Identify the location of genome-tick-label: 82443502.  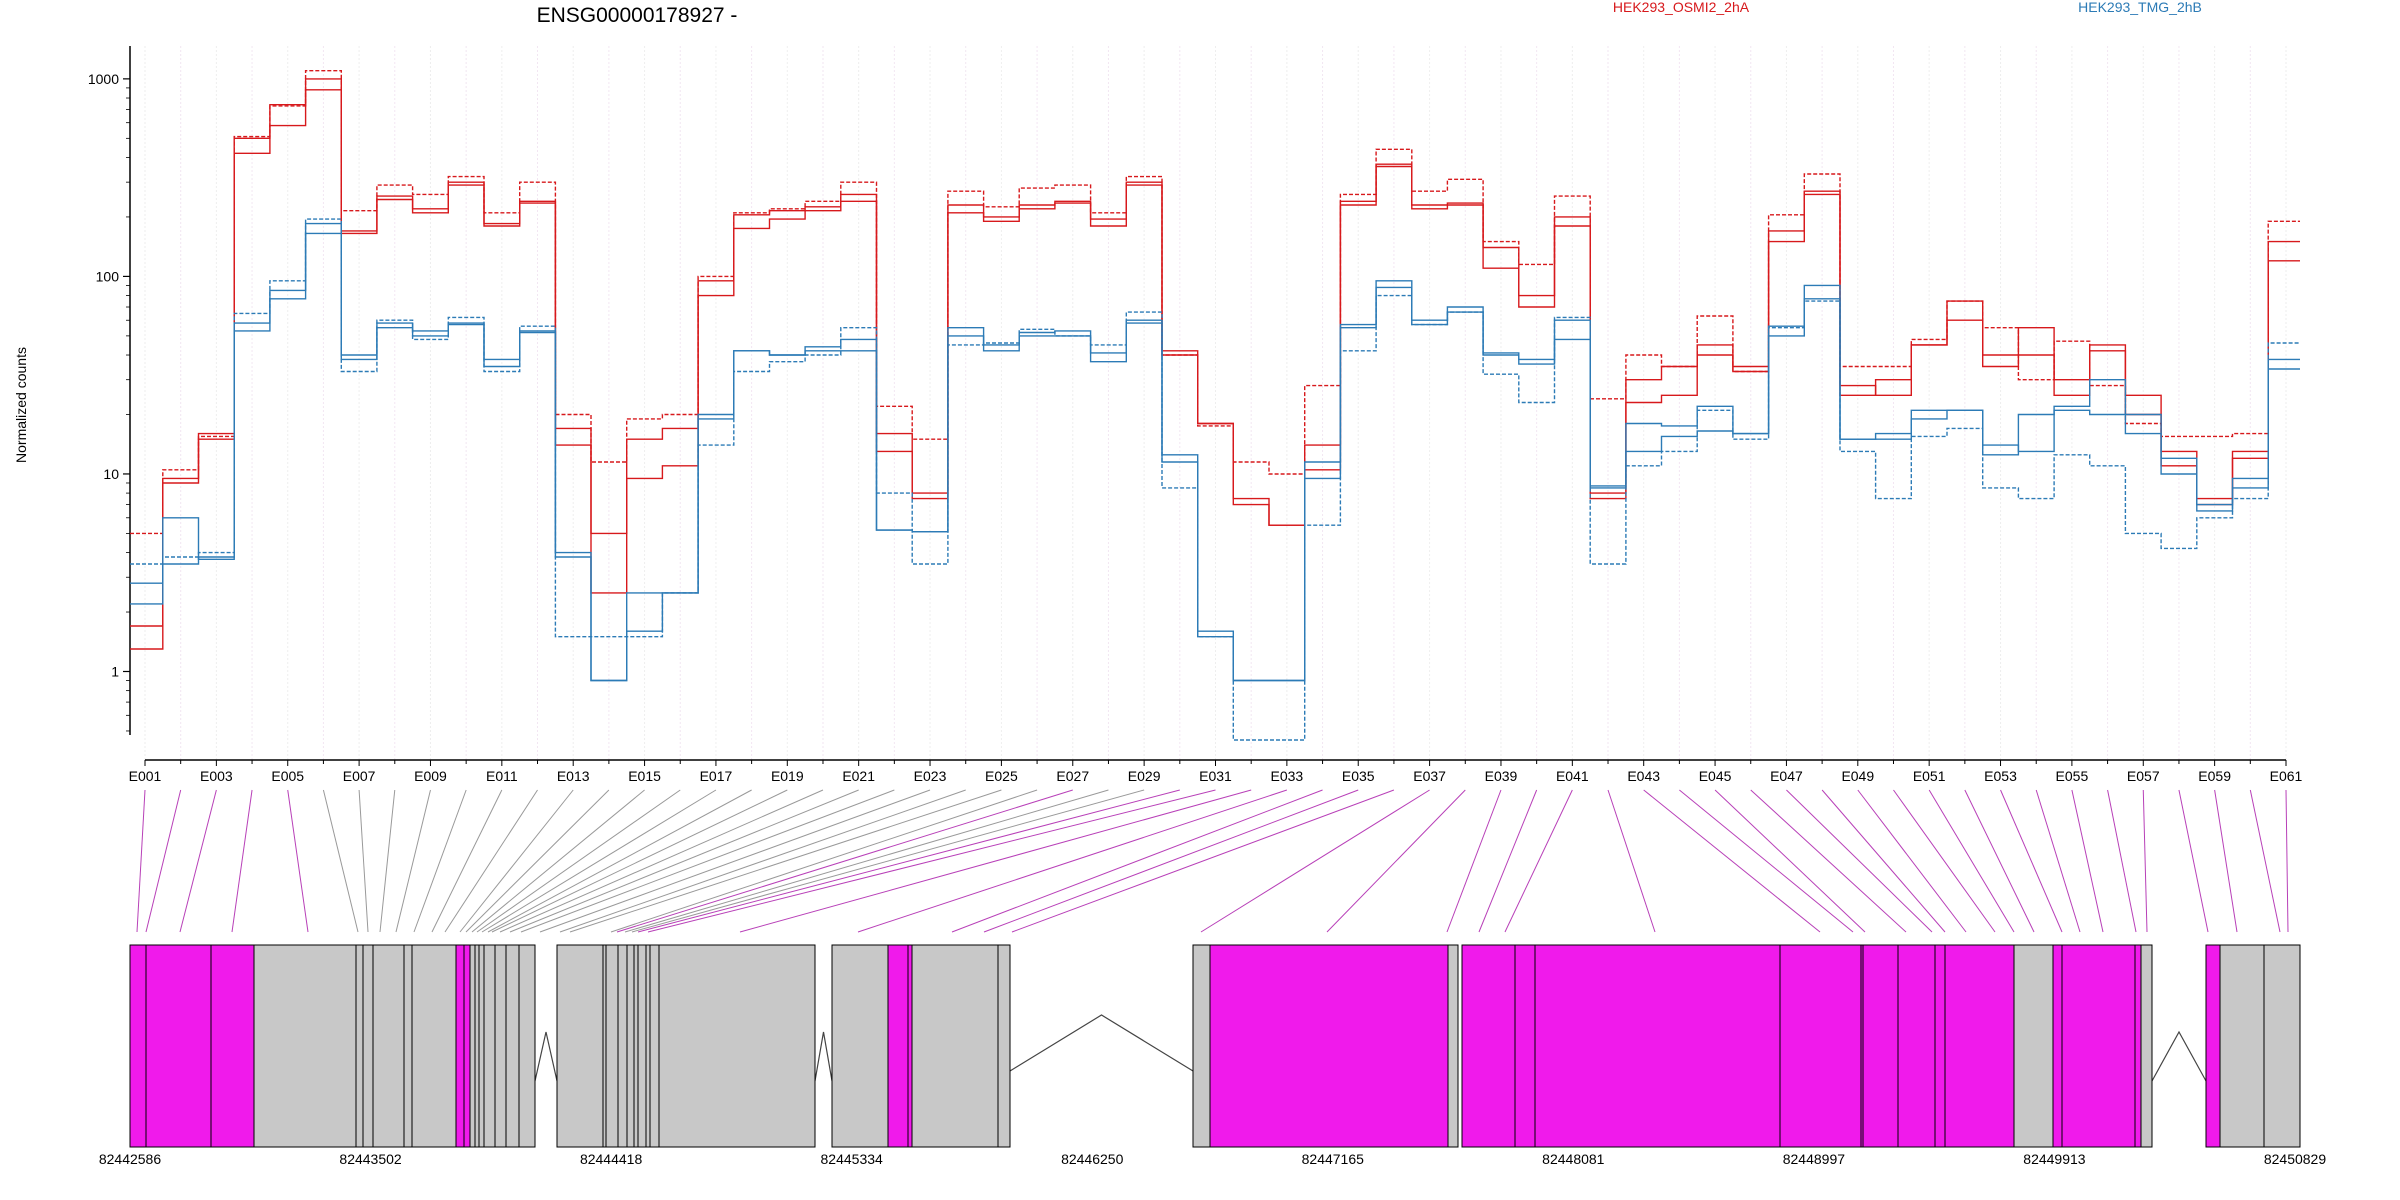
(370, 1159).